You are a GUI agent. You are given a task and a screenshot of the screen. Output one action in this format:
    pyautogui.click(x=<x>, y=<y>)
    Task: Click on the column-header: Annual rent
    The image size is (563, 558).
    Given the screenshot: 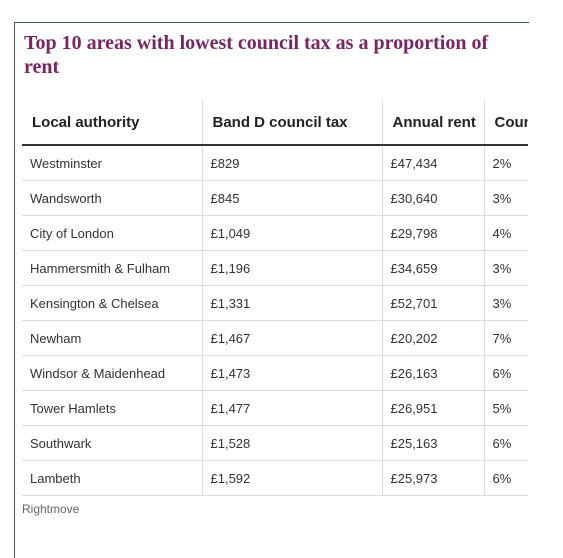 What is the action you would take?
    pyautogui.click(x=432, y=123)
    